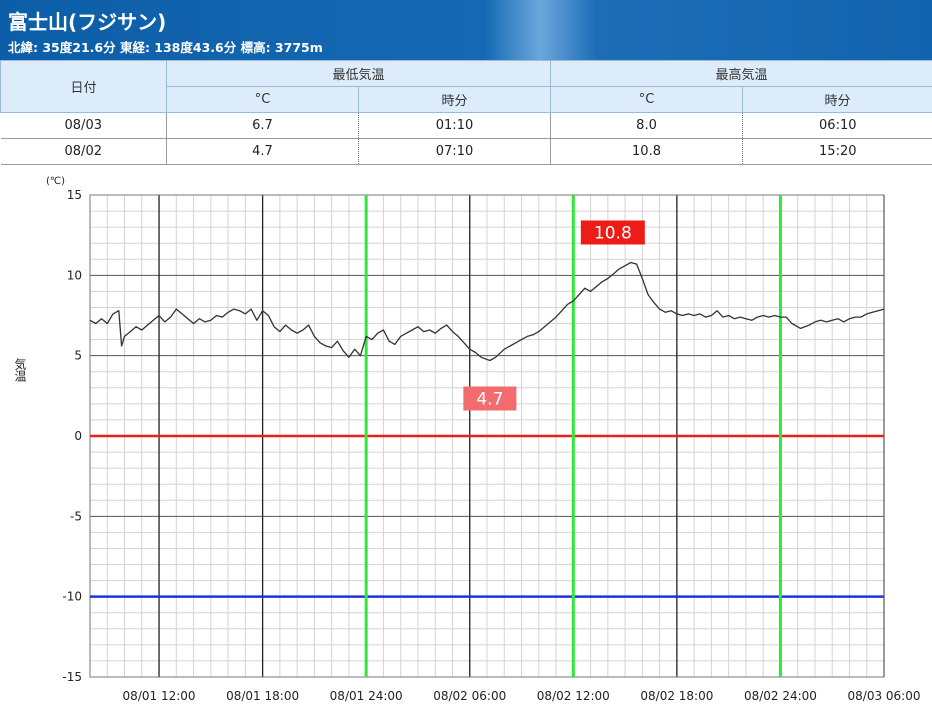 The width and height of the screenshot is (932, 724). I want to click on temperature-series-line, so click(487, 311).